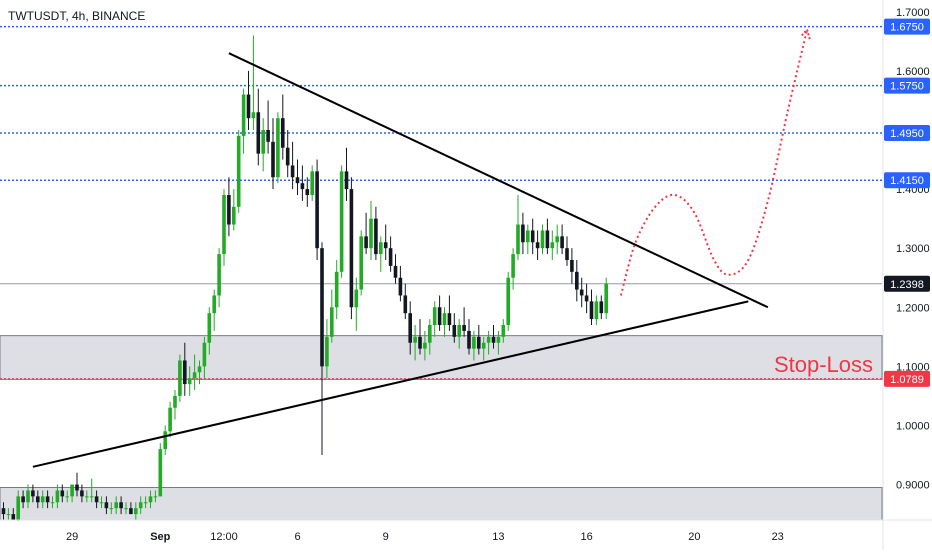 The height and width of the screenshot is (555, 932). What do you see at coordinates (907, 132) in the screenshot?
I see `price-badge: 1.4950` at bounding box center [907, 132].